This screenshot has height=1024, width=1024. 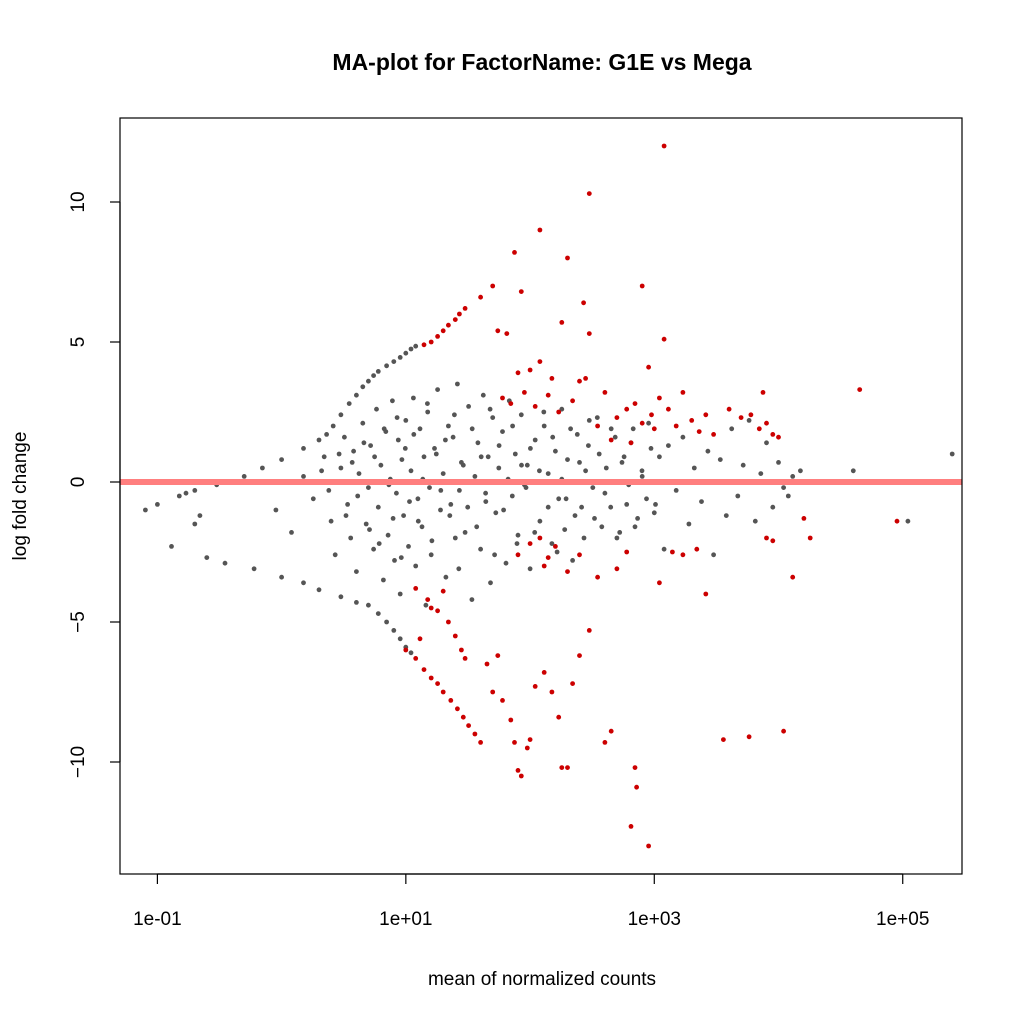 What do you see at coordinates (157, 919) in the screenshot?
I see `x-tick-label: 1e-01` at bounding box center [157, 919].